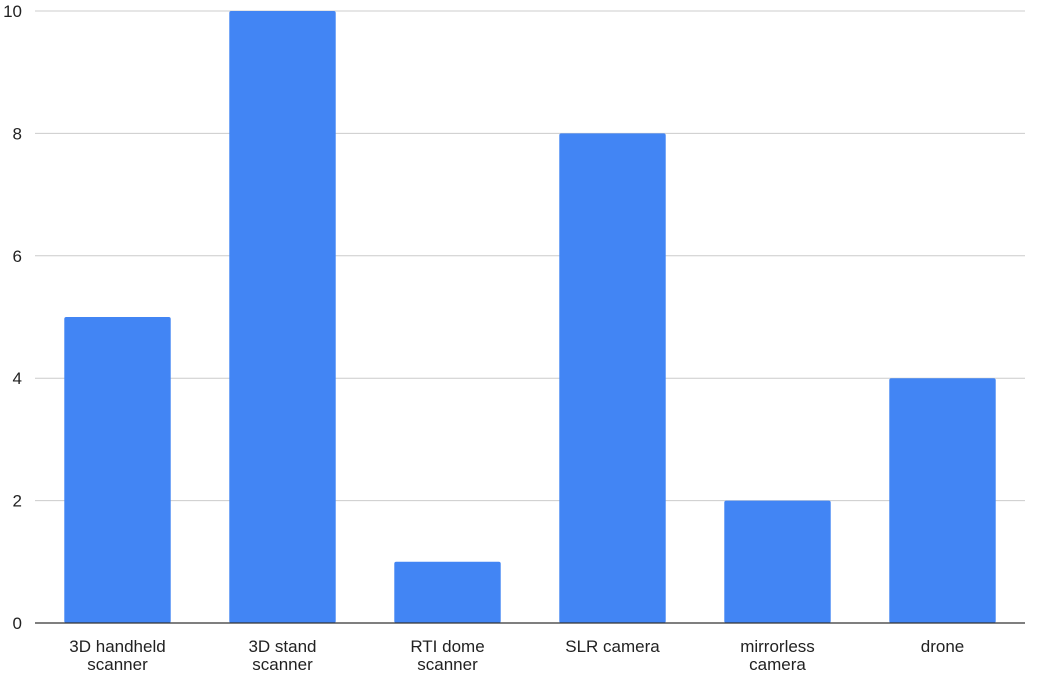 The width and height of the screenshot is (1043, 675). Describe the element at coordinates (447, 655) in the screenshot. I see `x-category-label: RTI dome scanner` at that location.